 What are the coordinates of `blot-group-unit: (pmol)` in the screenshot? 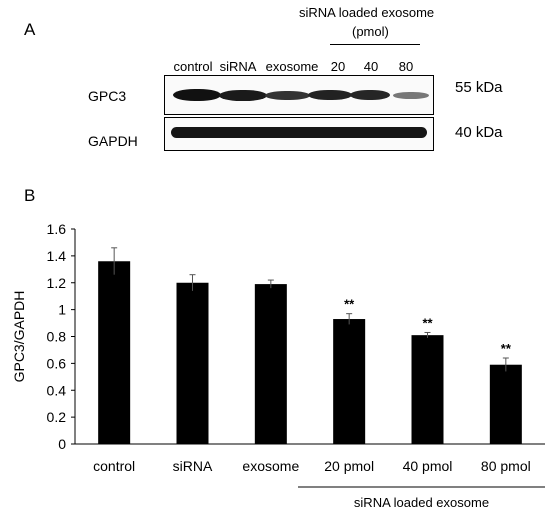 It's located at (370, 31).